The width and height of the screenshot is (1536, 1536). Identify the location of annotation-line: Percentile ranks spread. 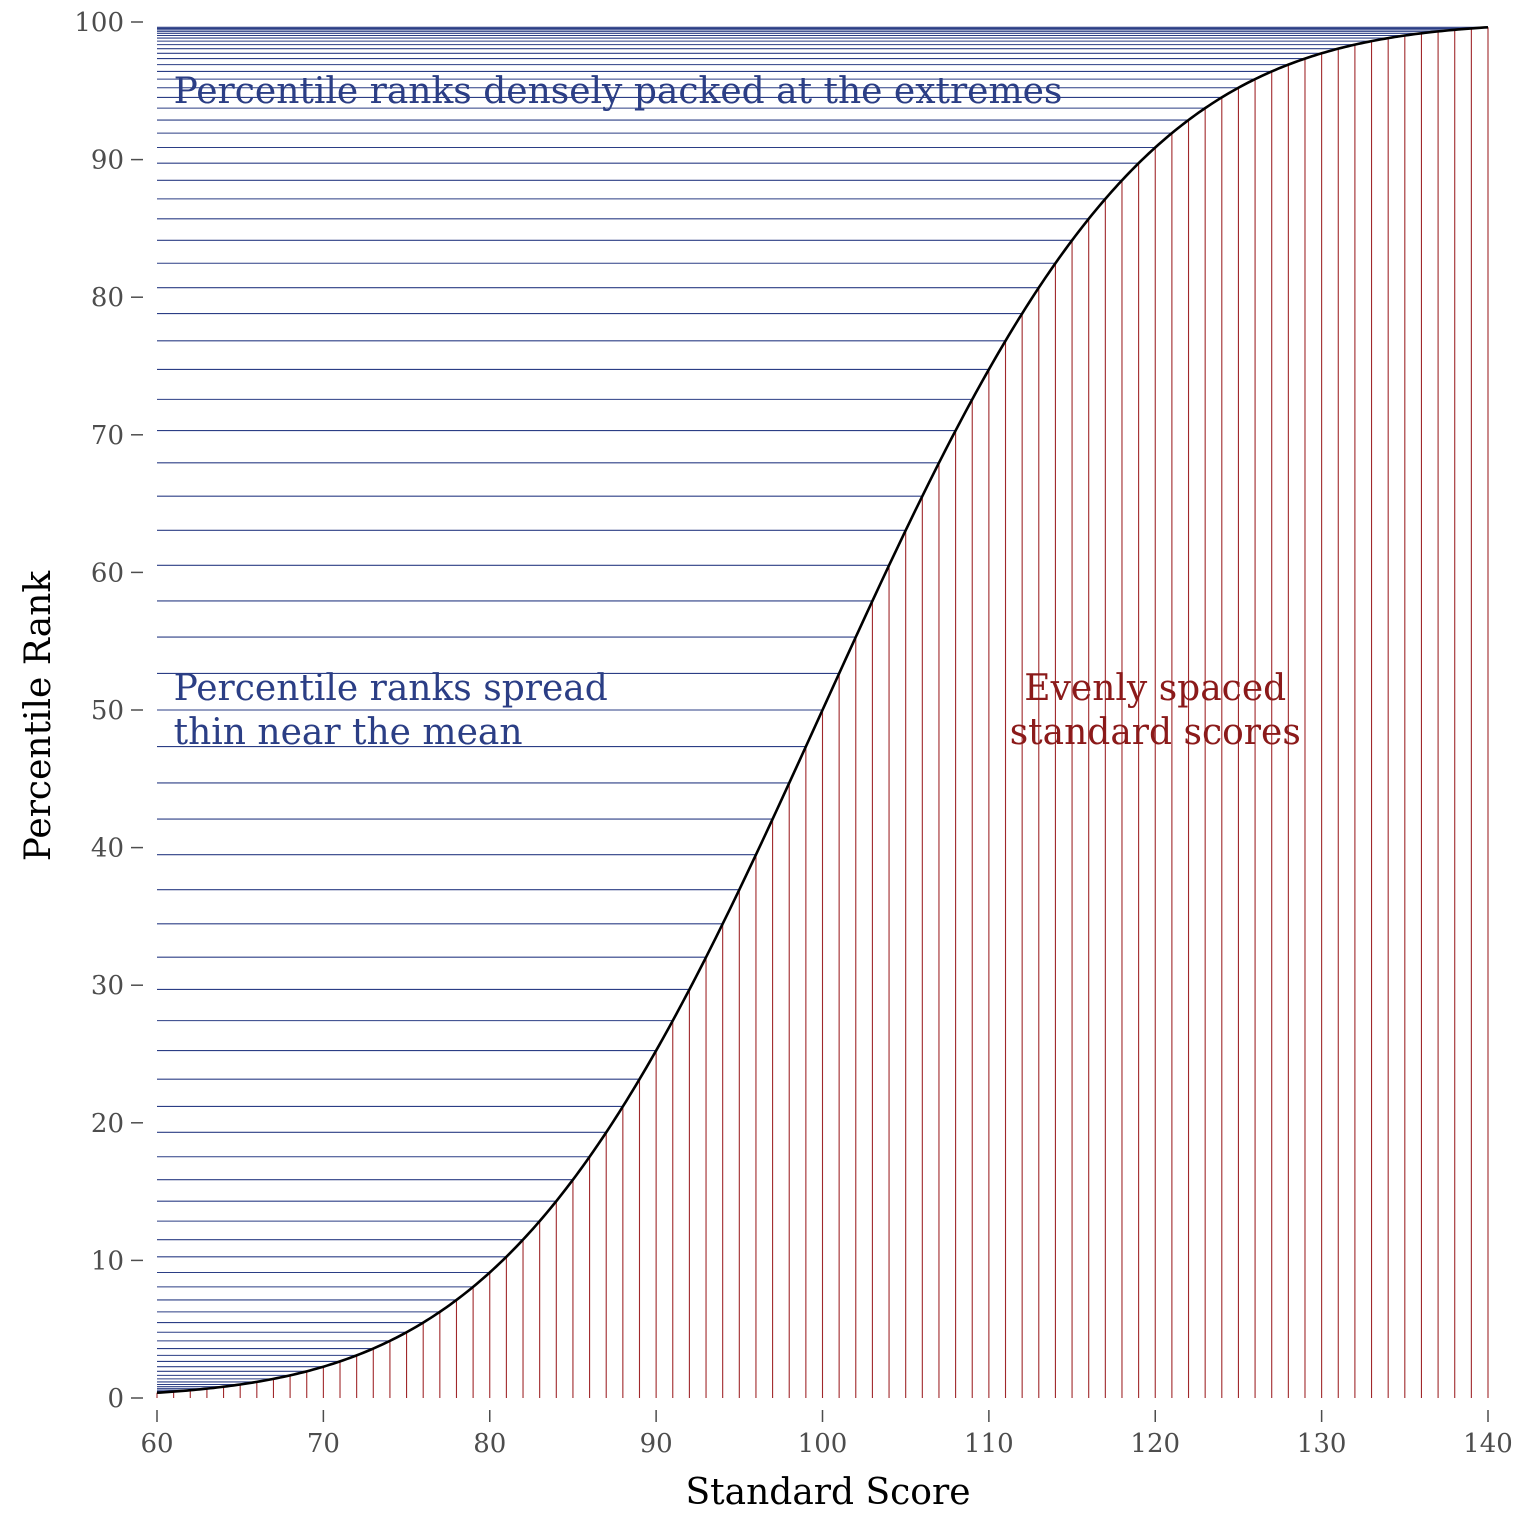
(391, 688).